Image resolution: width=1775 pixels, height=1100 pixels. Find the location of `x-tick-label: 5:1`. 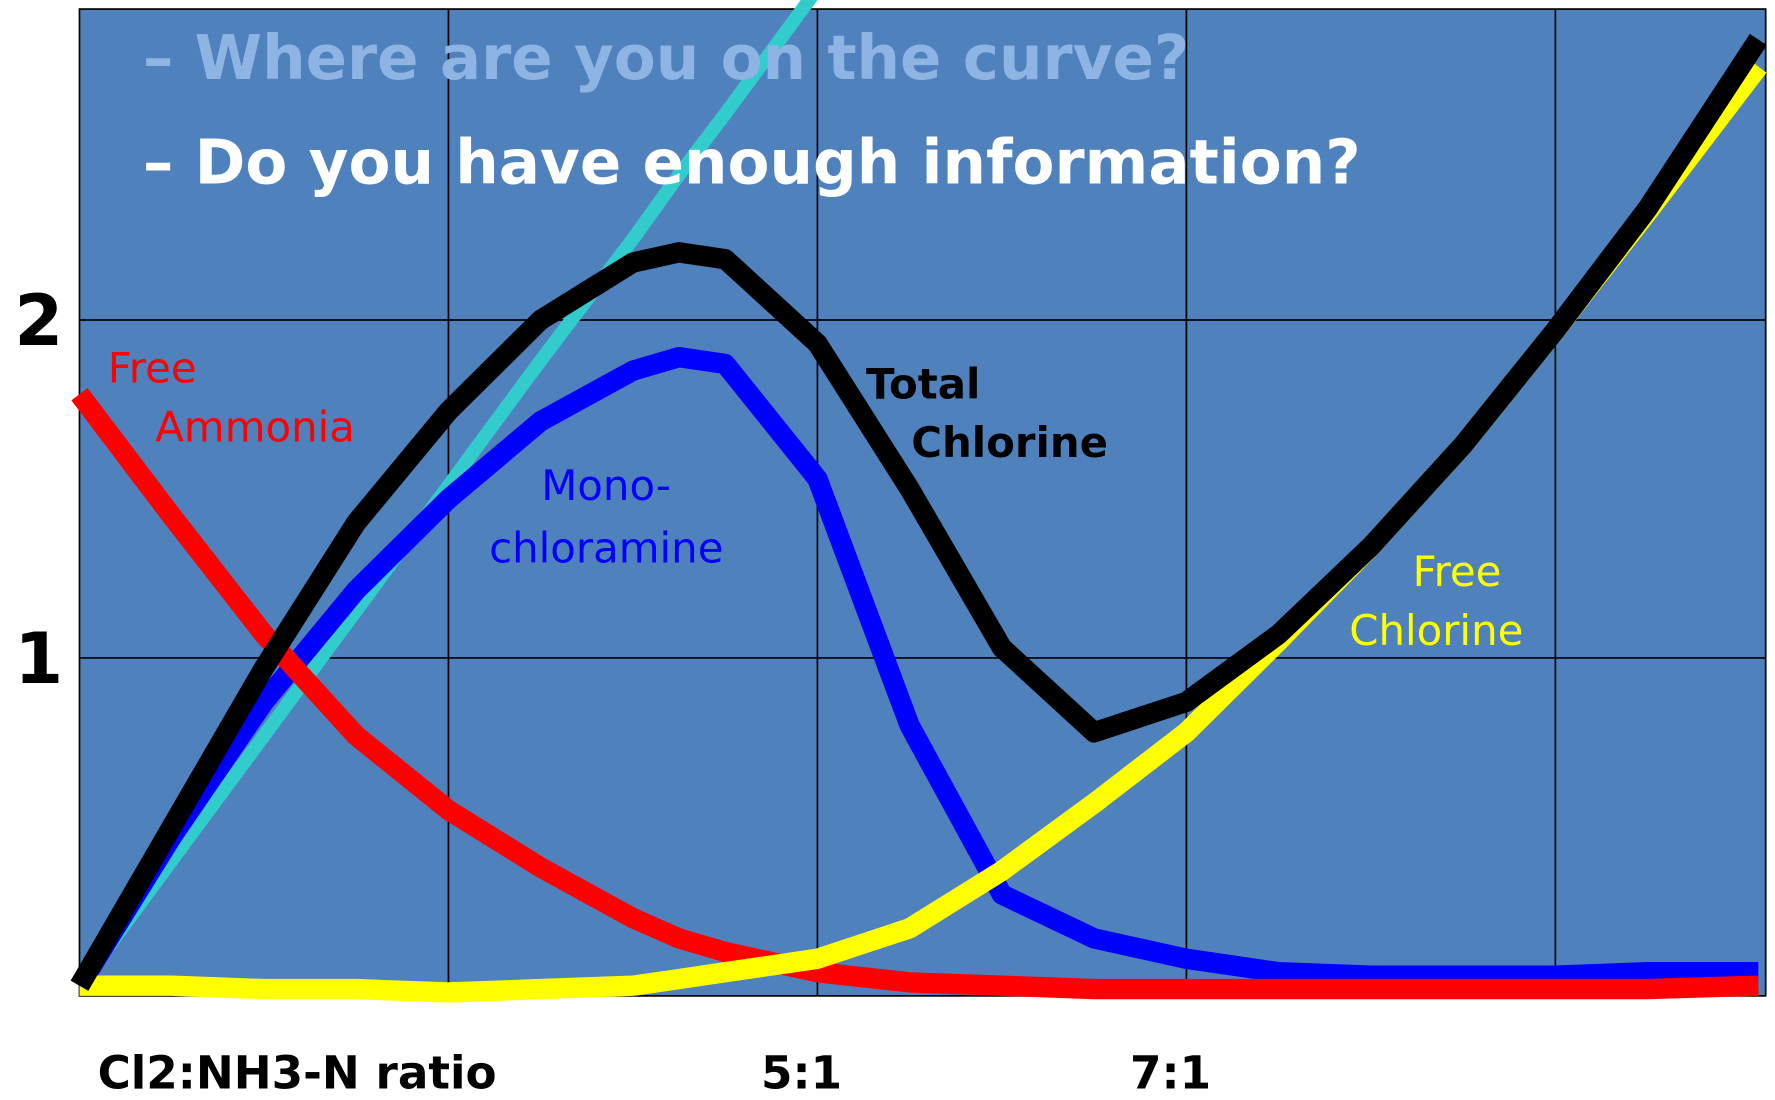

x-tick-label: 5:1 is located at coordinates (801, 1073).